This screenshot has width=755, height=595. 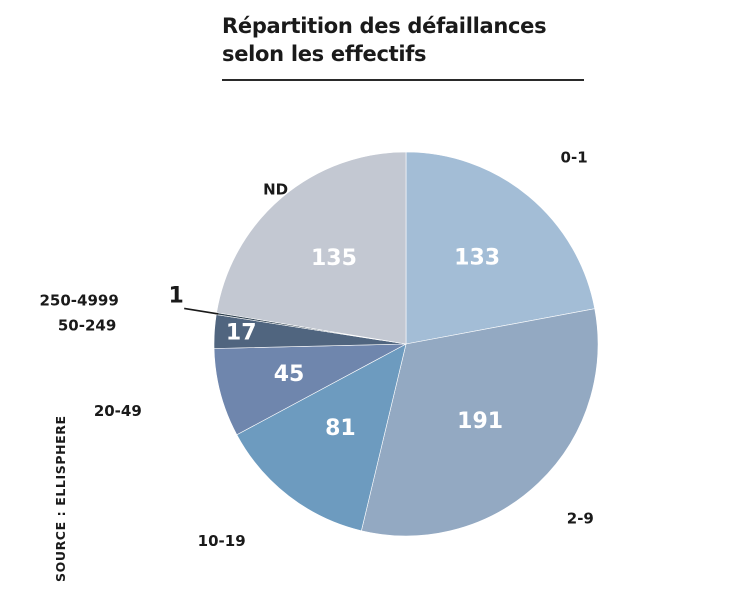 What do you see at coordinates (477, 257) in the screenshot?
I see `value-label-0-1: 133` at bounding box center [477, 257].